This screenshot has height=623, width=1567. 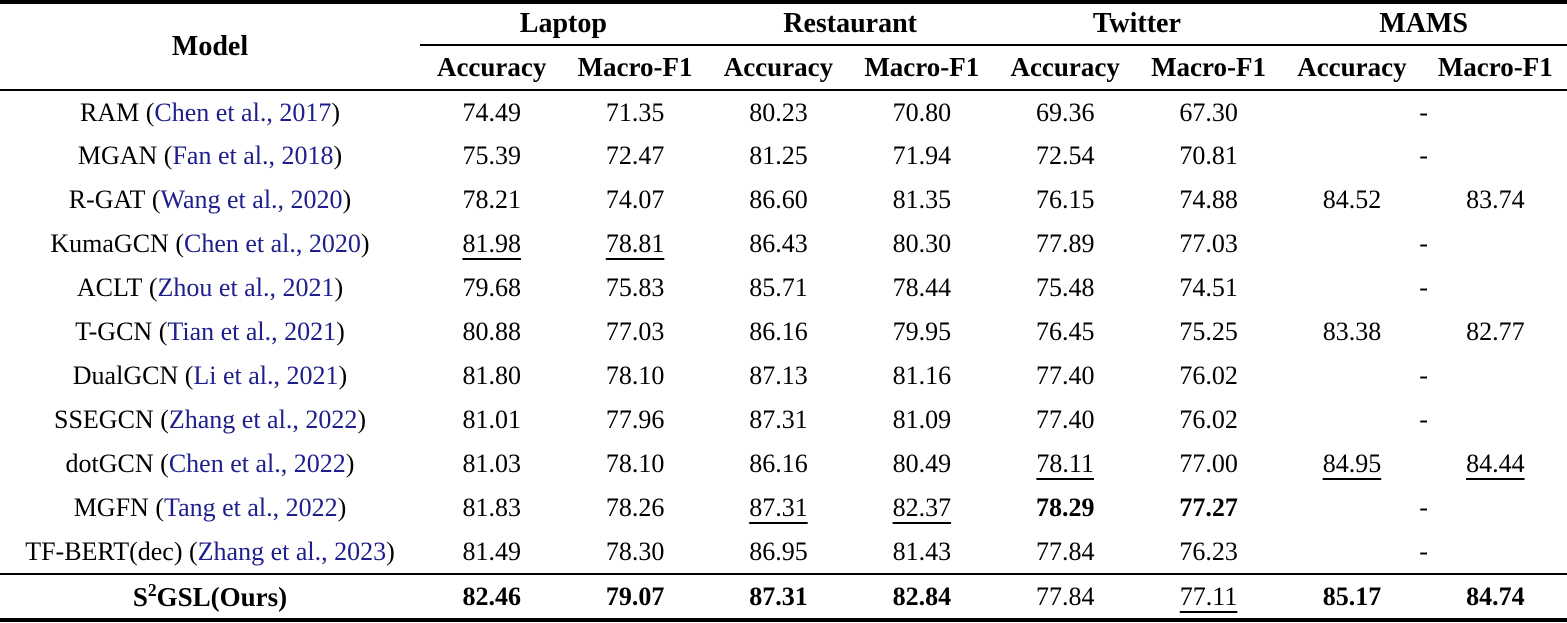 What do you see at coordinates (634, 376) in the screenshot?
I see `value-cell: 78.10` at bounding box center [634, 376].